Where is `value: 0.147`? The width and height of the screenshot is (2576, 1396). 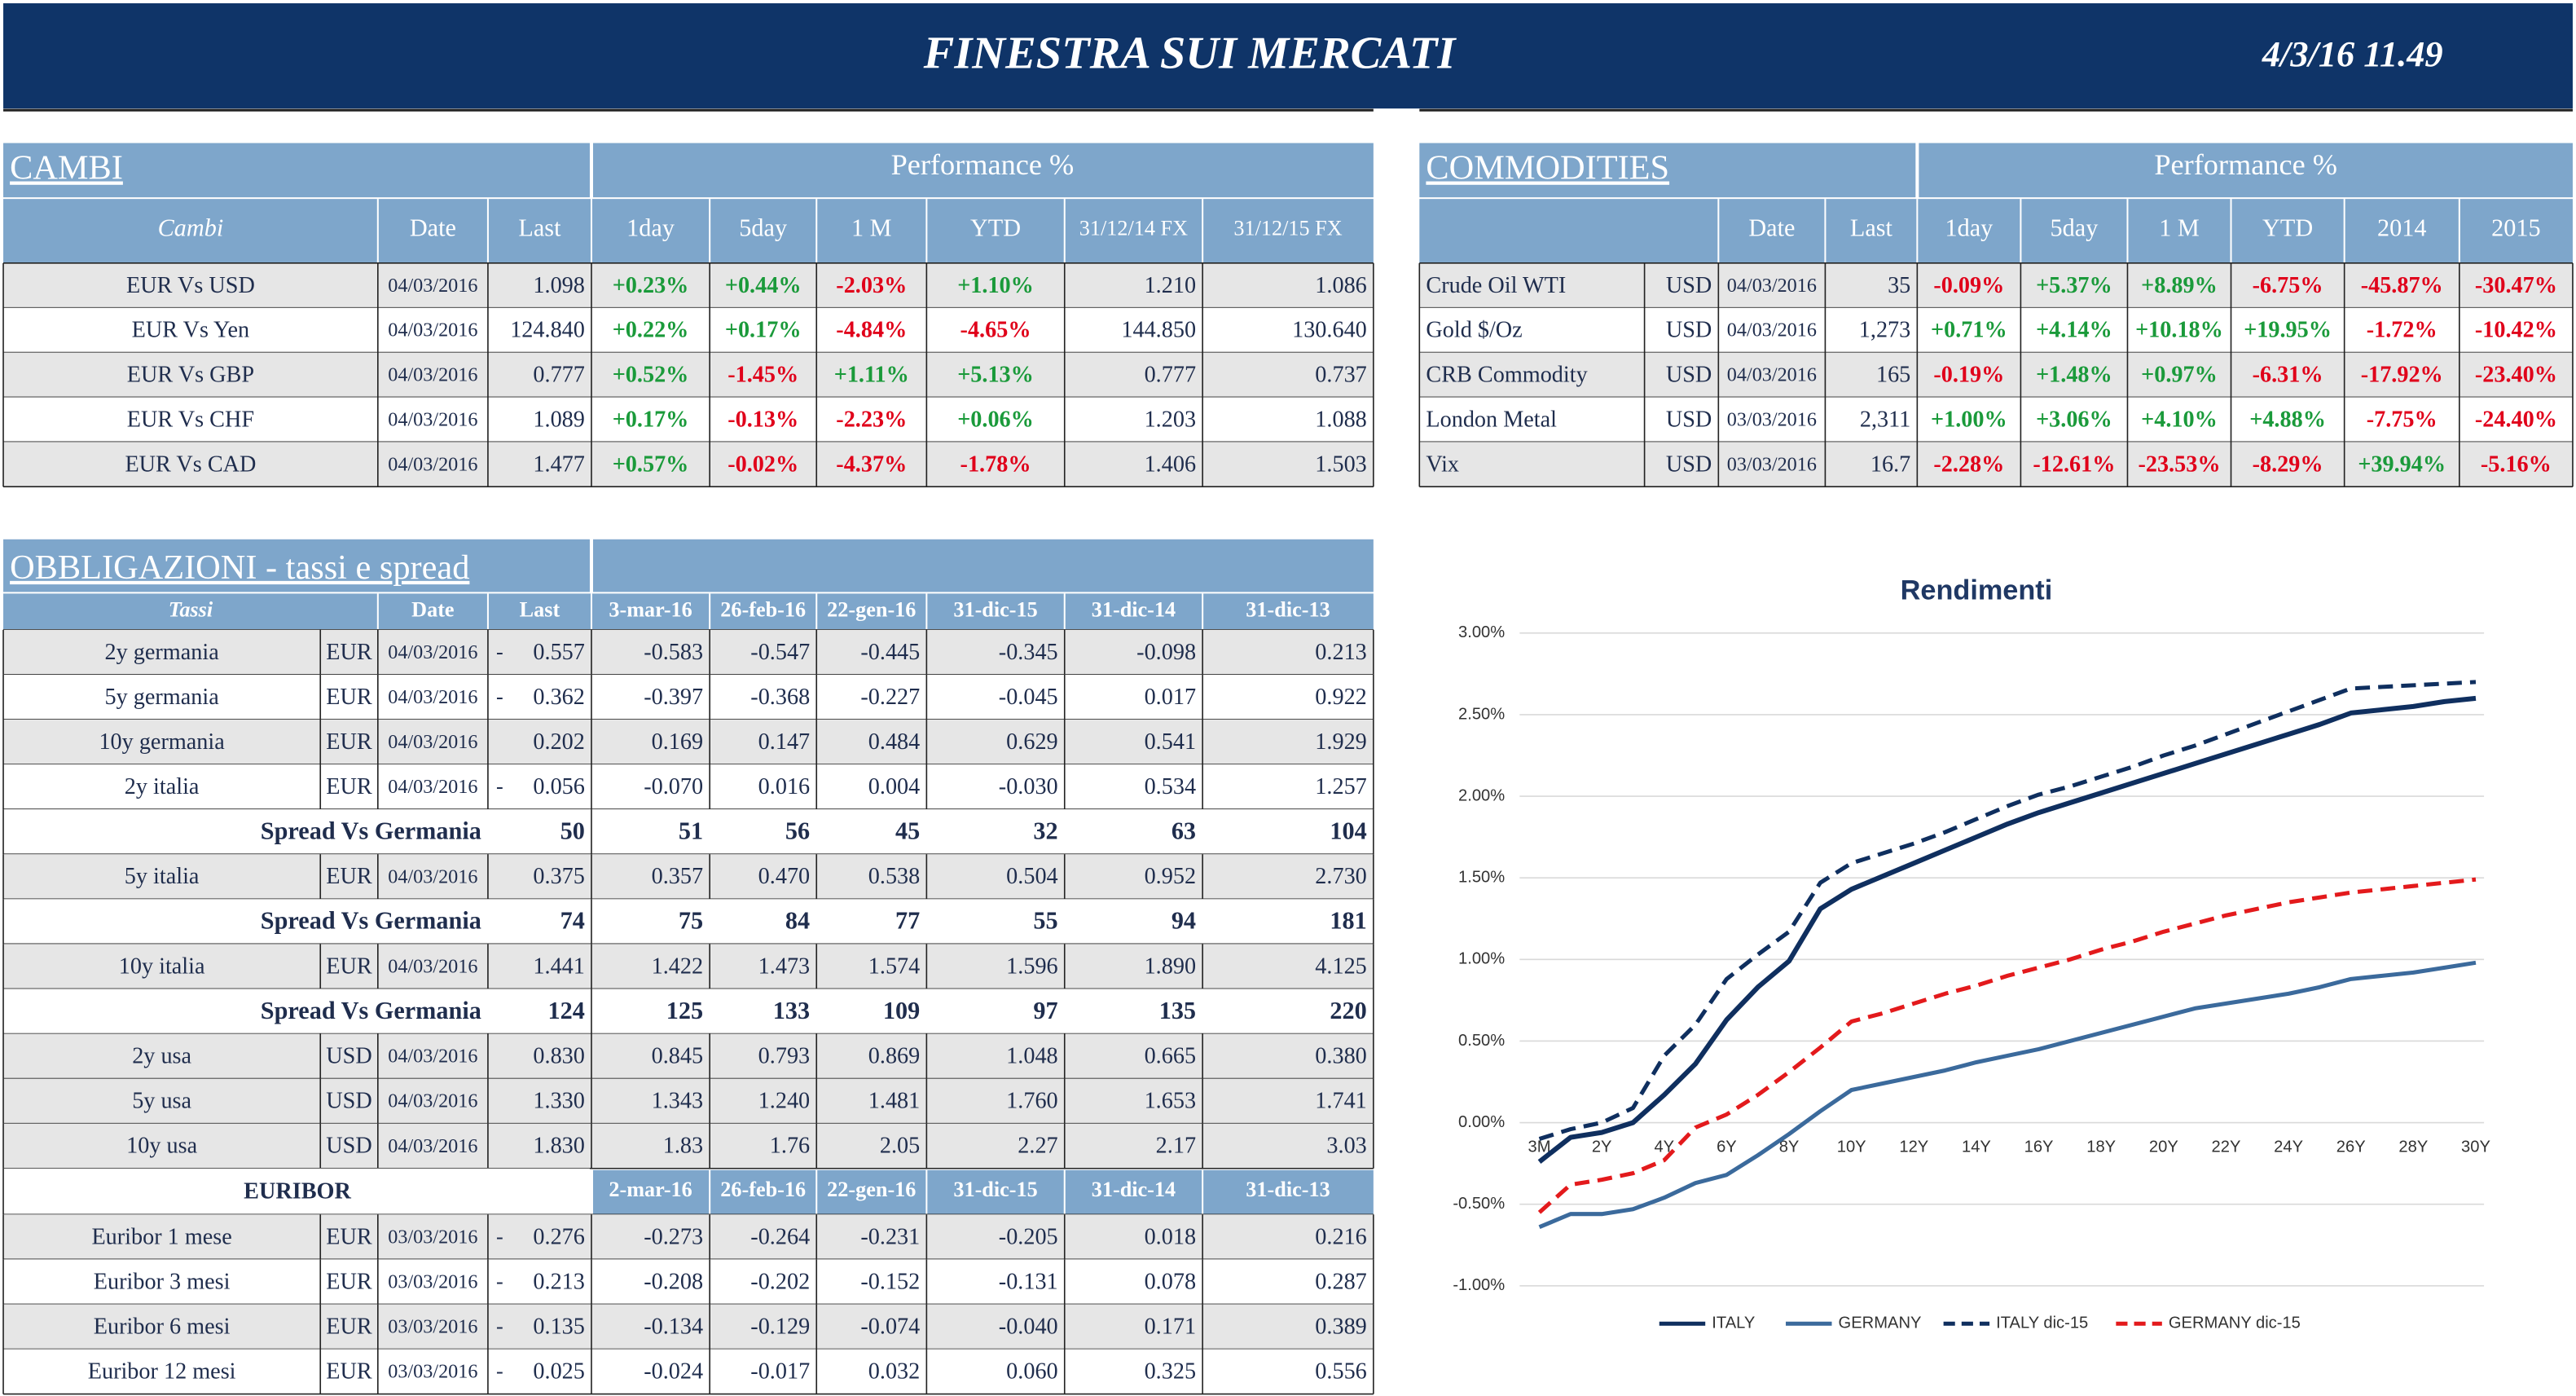
value: 0.147 is located at coordinates (784, 742).